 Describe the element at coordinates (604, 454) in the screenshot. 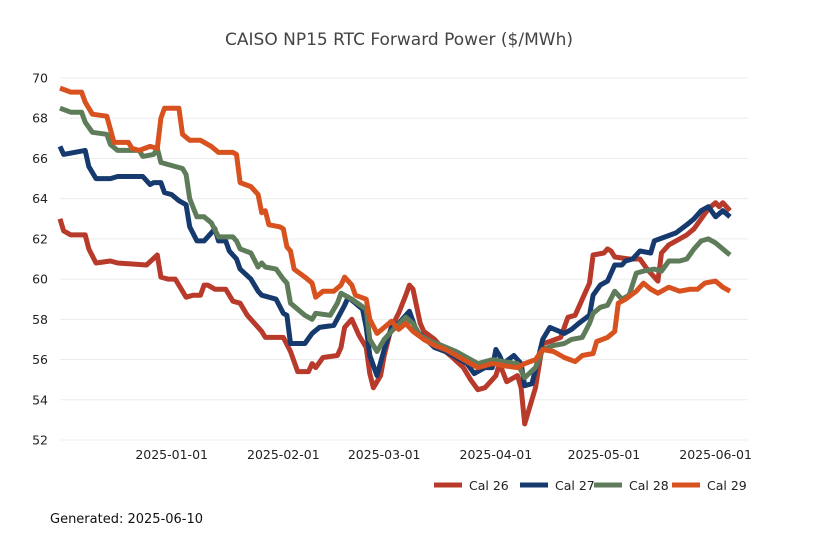

I see `x-tick-label: 2025-05-01` at that location.